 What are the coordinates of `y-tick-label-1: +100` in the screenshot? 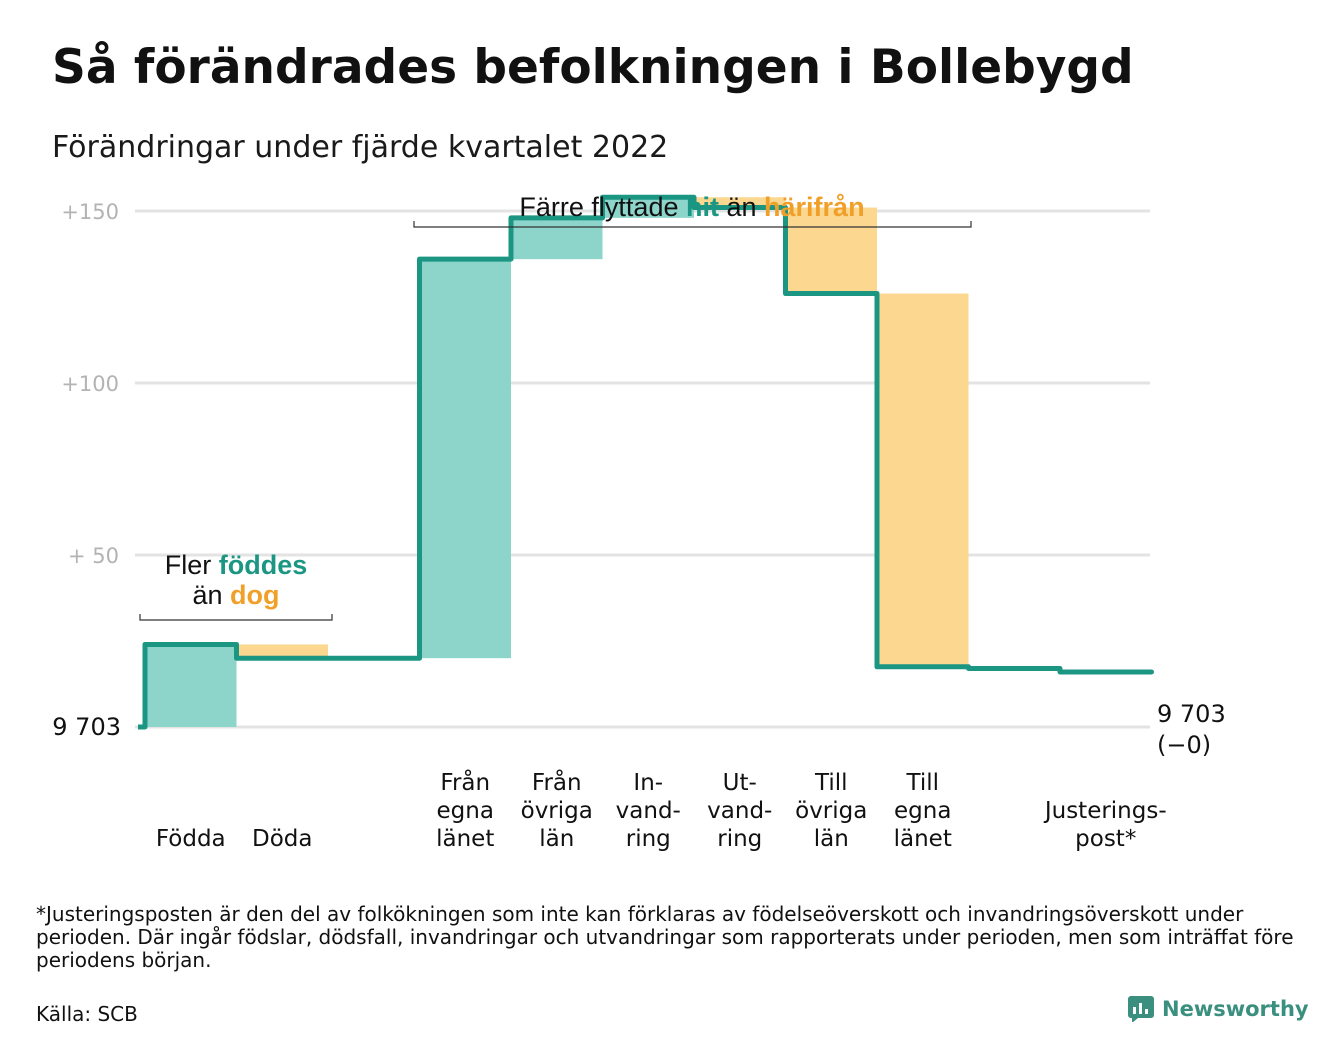 It's located at (90, 384).